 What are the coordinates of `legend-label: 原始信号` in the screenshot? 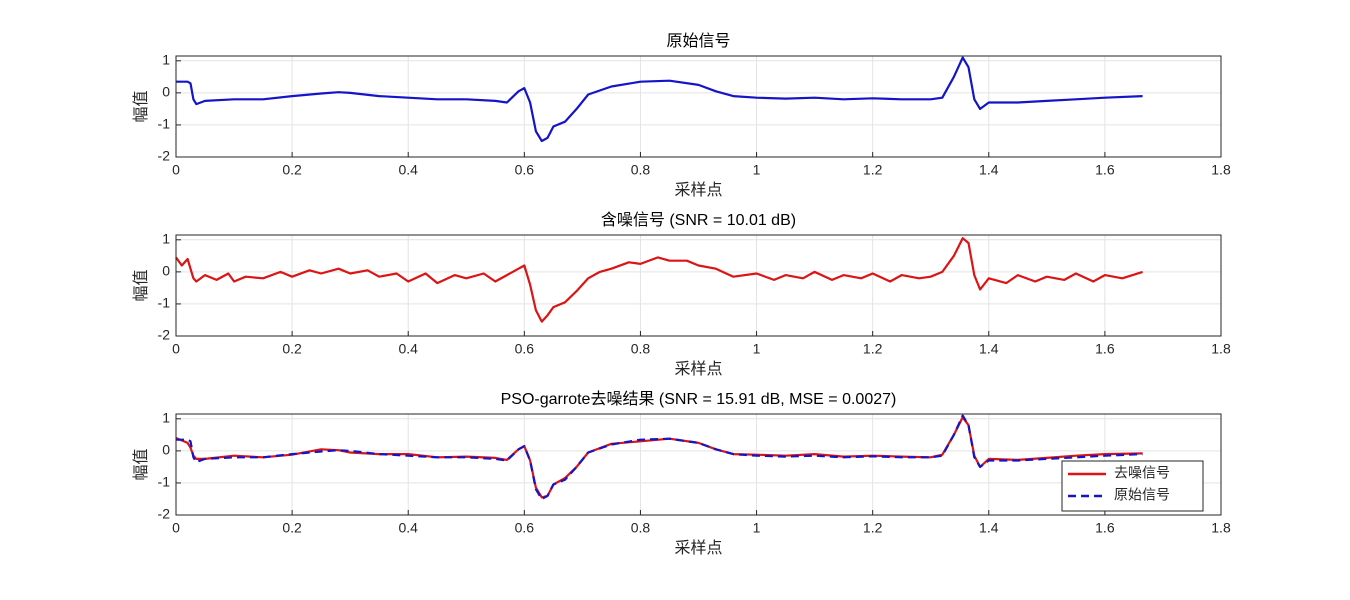 It's located at (1142, 495).